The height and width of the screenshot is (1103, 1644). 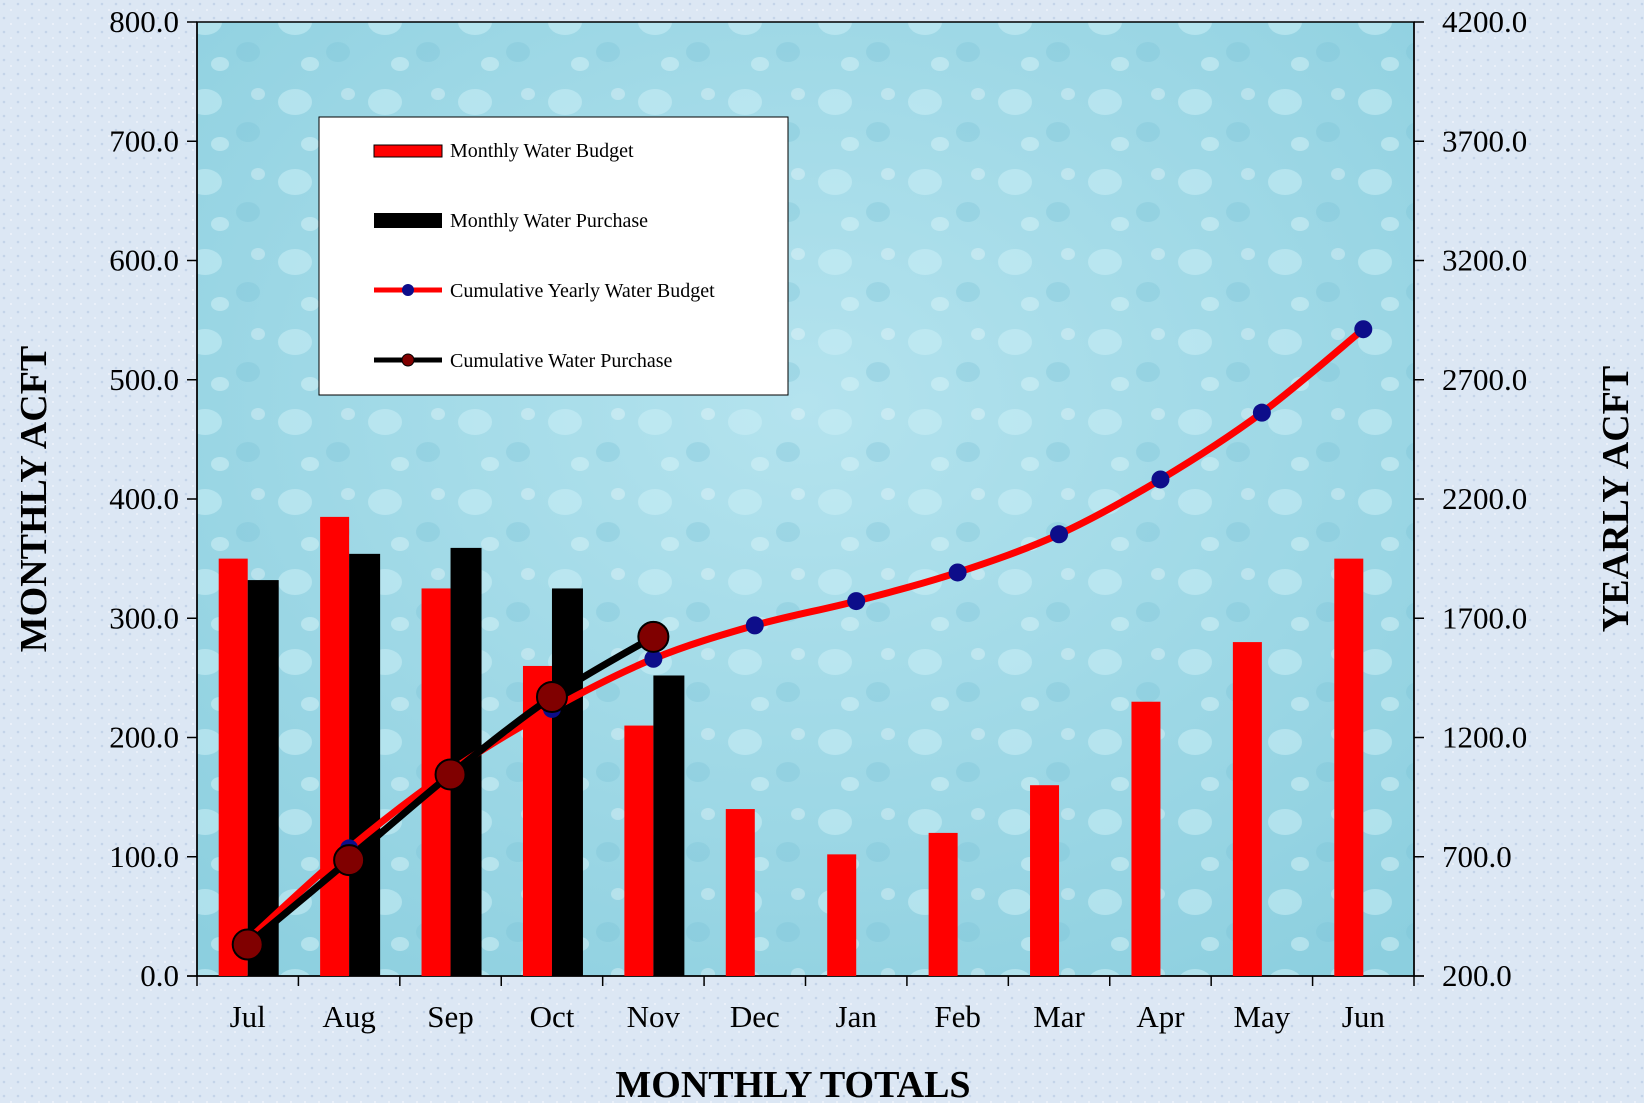 What do you see at coordinates (1484, 21) in the screenshot?
I see `right-tick-label: 4200.0` at bounding box center [1484, 21].